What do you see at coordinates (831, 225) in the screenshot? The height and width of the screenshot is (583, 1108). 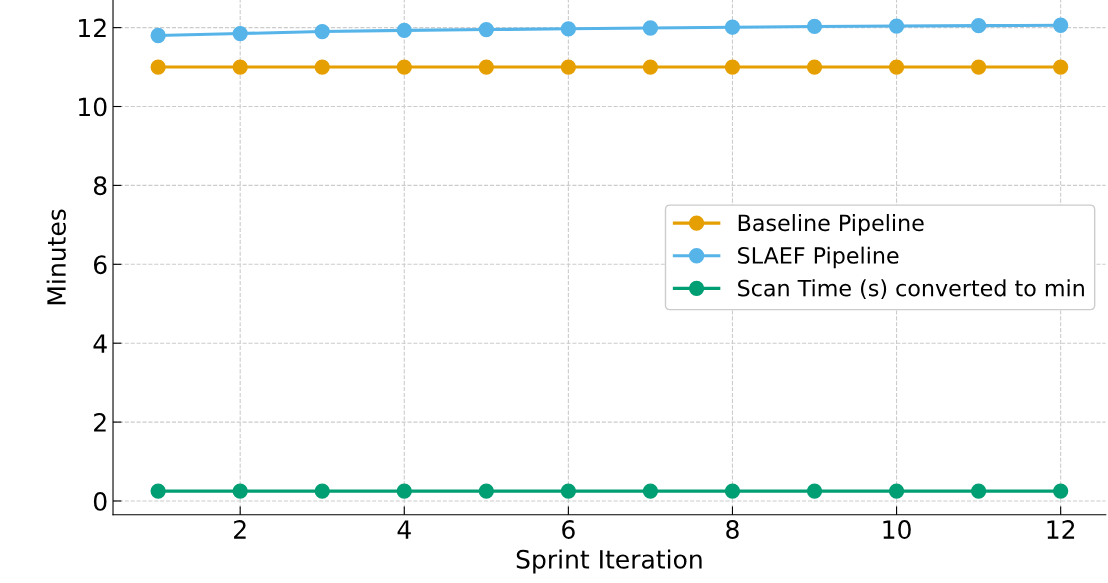 I see `legend-label: Baseline Pipeline` at bounding box center [831, 225].